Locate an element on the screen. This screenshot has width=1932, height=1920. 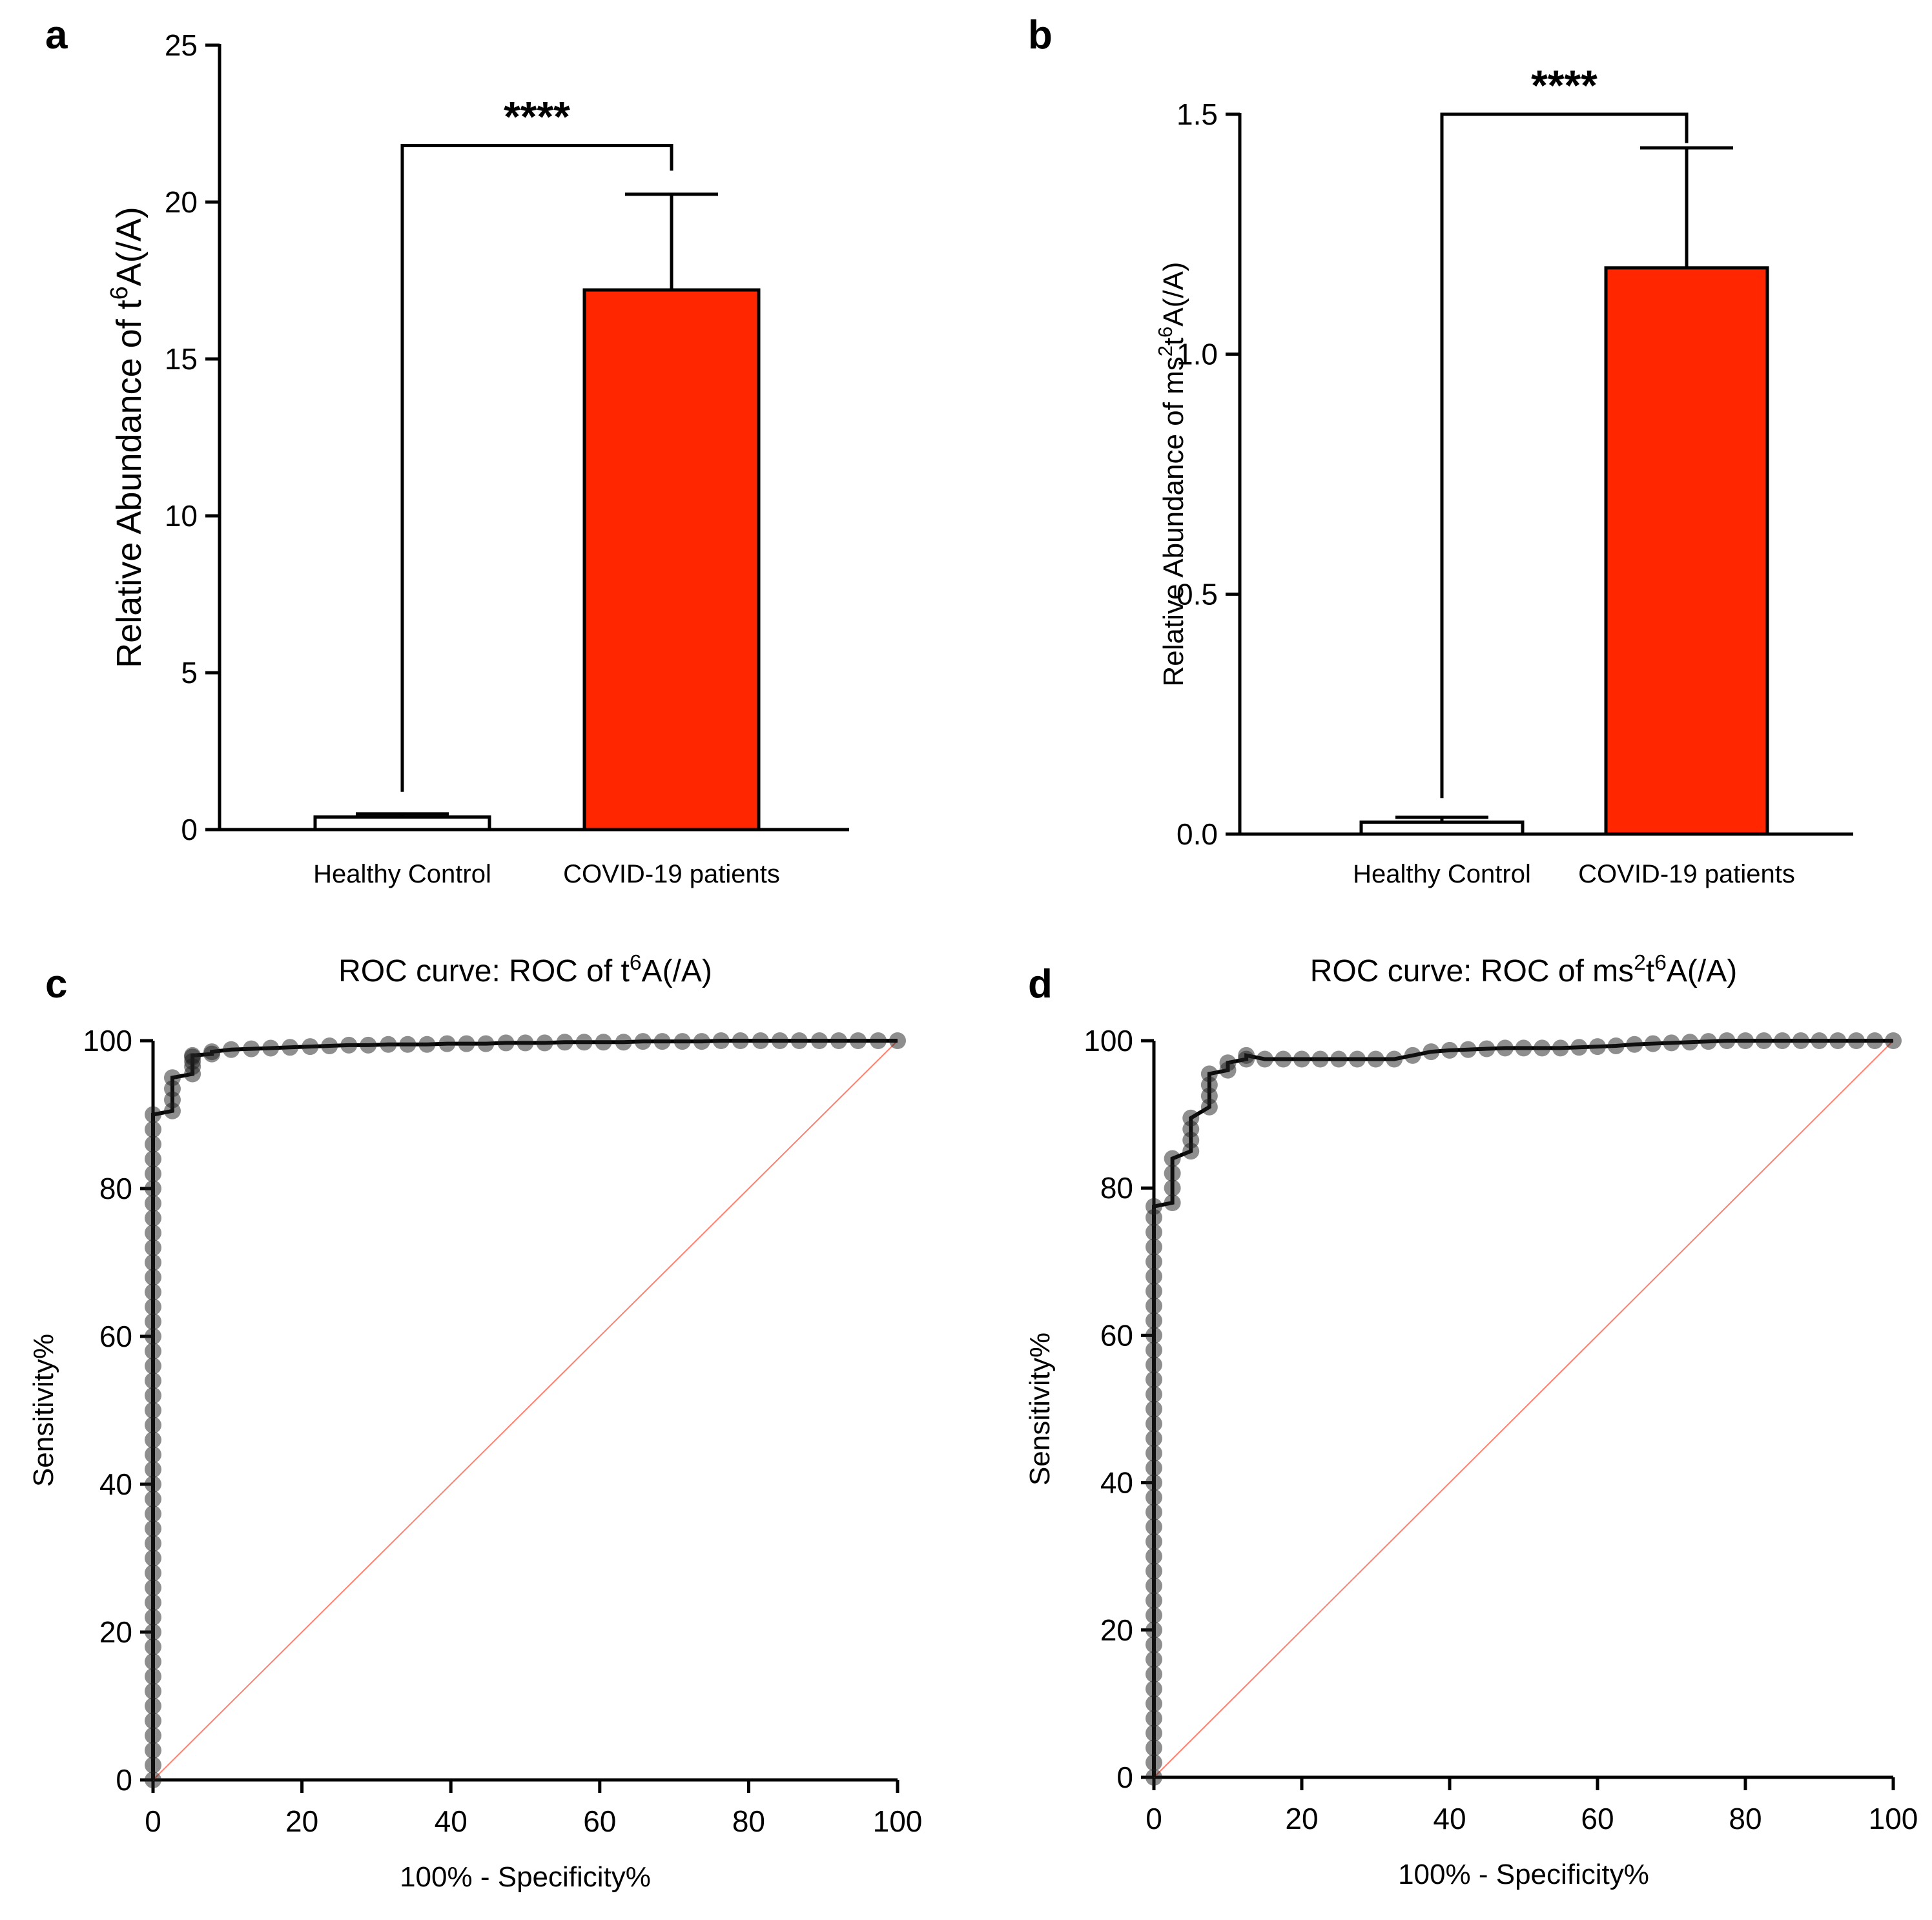
x-tick-label: 80 is located at coordinates (748, 1821).